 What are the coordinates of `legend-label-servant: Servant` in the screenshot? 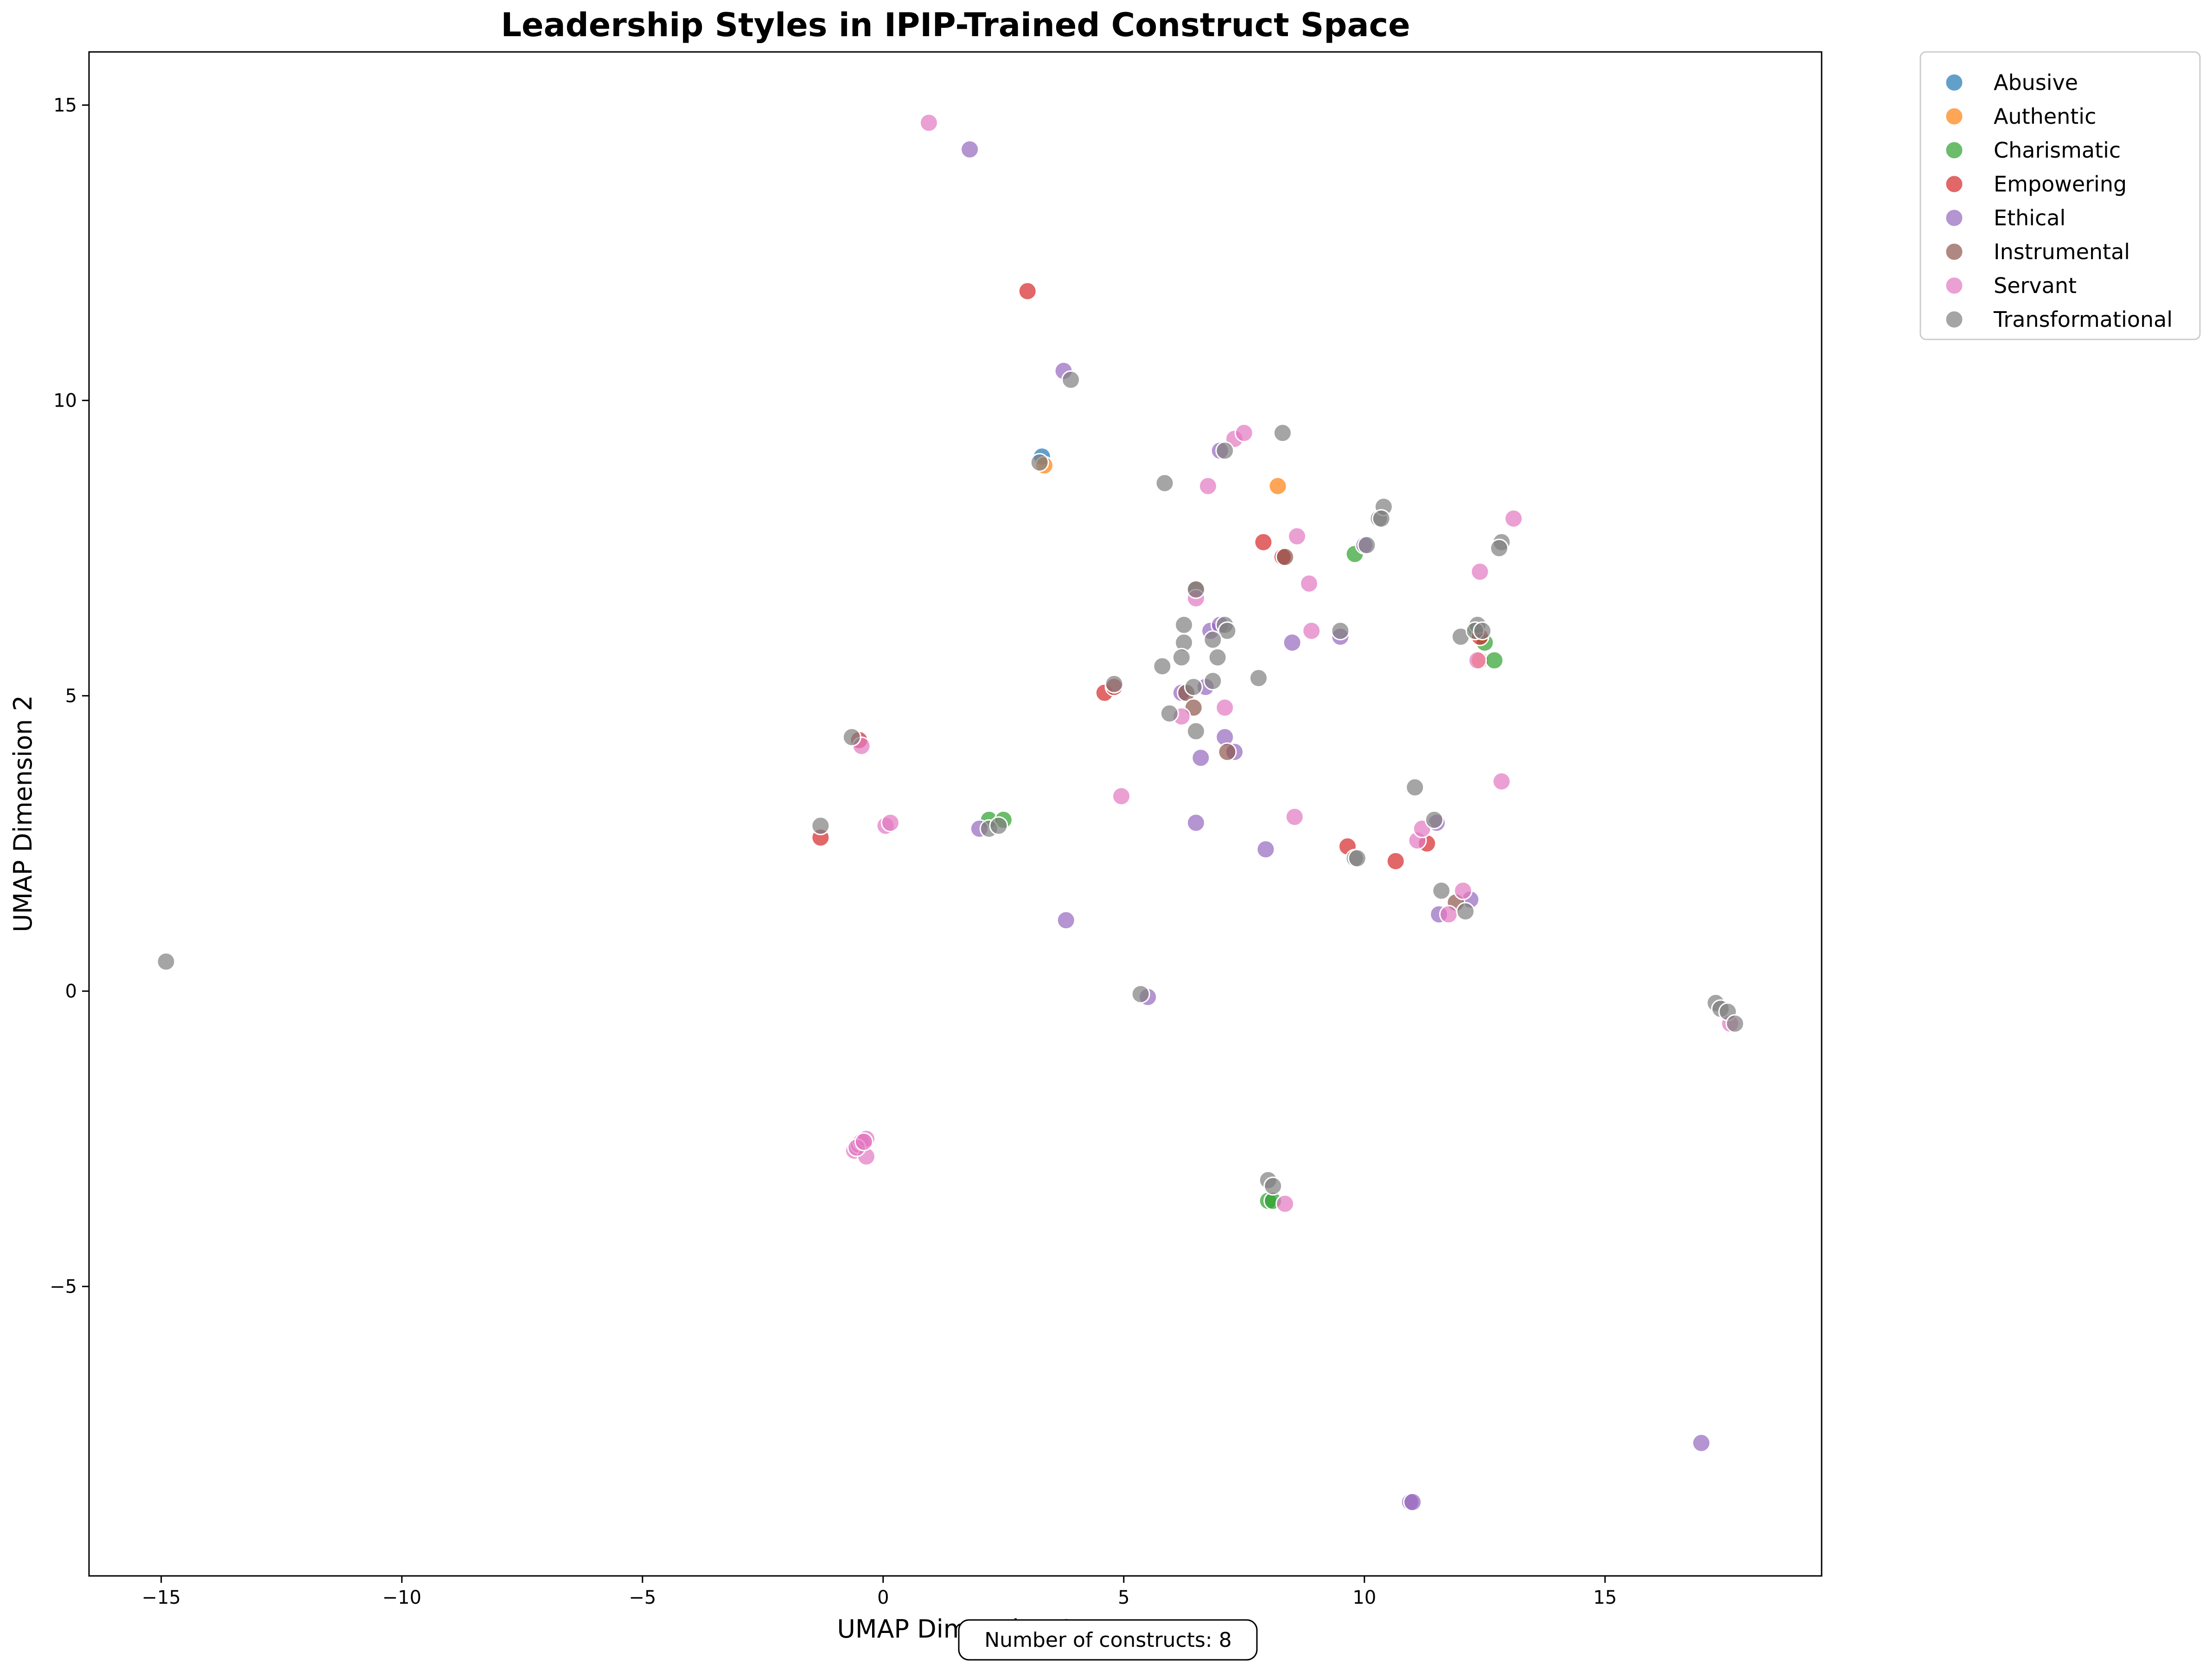 It's located at (2036, 286).